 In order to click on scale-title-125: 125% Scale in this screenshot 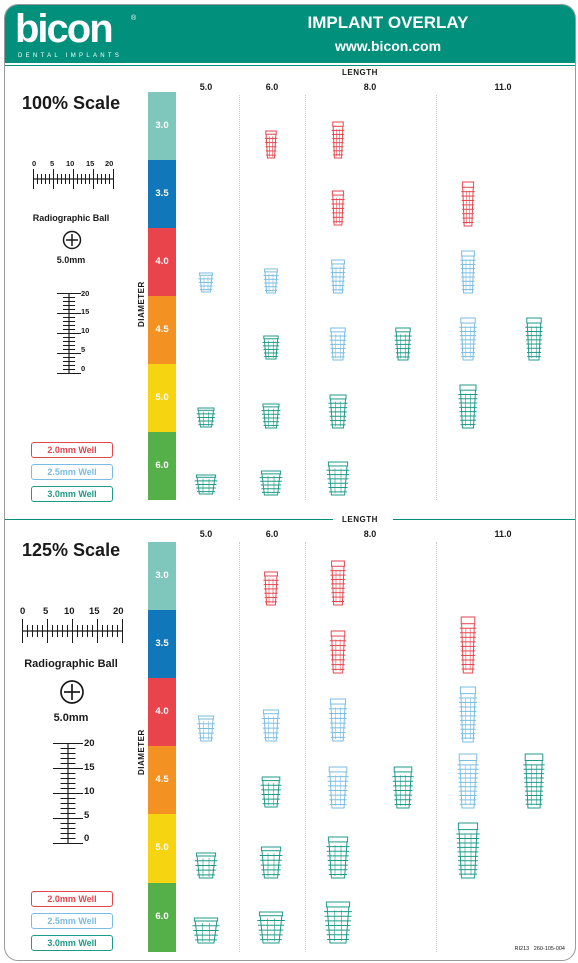, I will do `click(71, 550)`.